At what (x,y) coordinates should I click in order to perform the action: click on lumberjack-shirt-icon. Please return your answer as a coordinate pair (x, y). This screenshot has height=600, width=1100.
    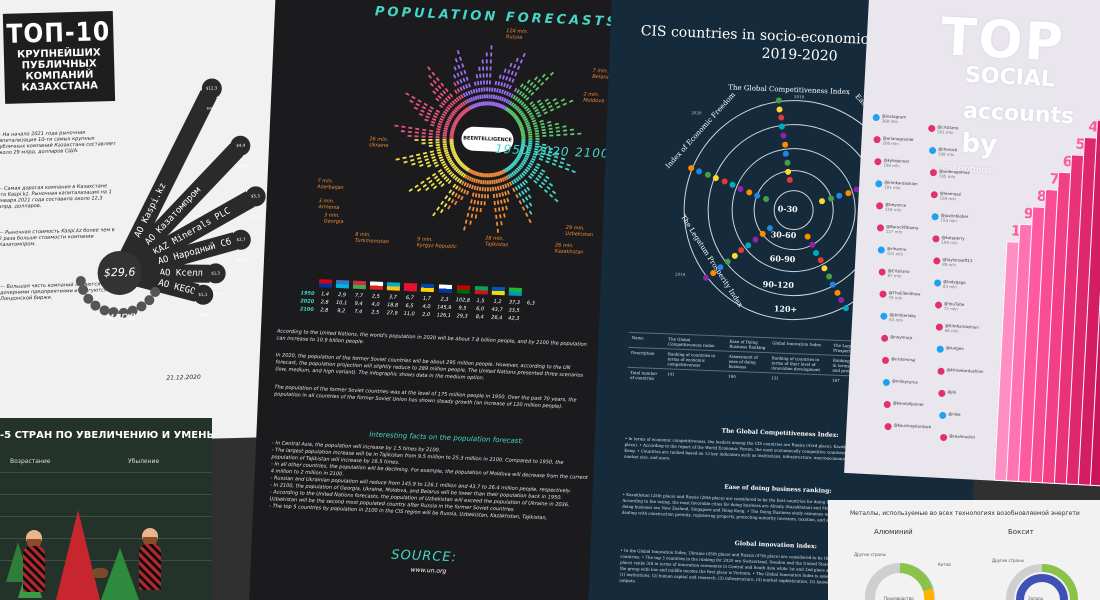
    Looking at the image, I should click on (150, 567).